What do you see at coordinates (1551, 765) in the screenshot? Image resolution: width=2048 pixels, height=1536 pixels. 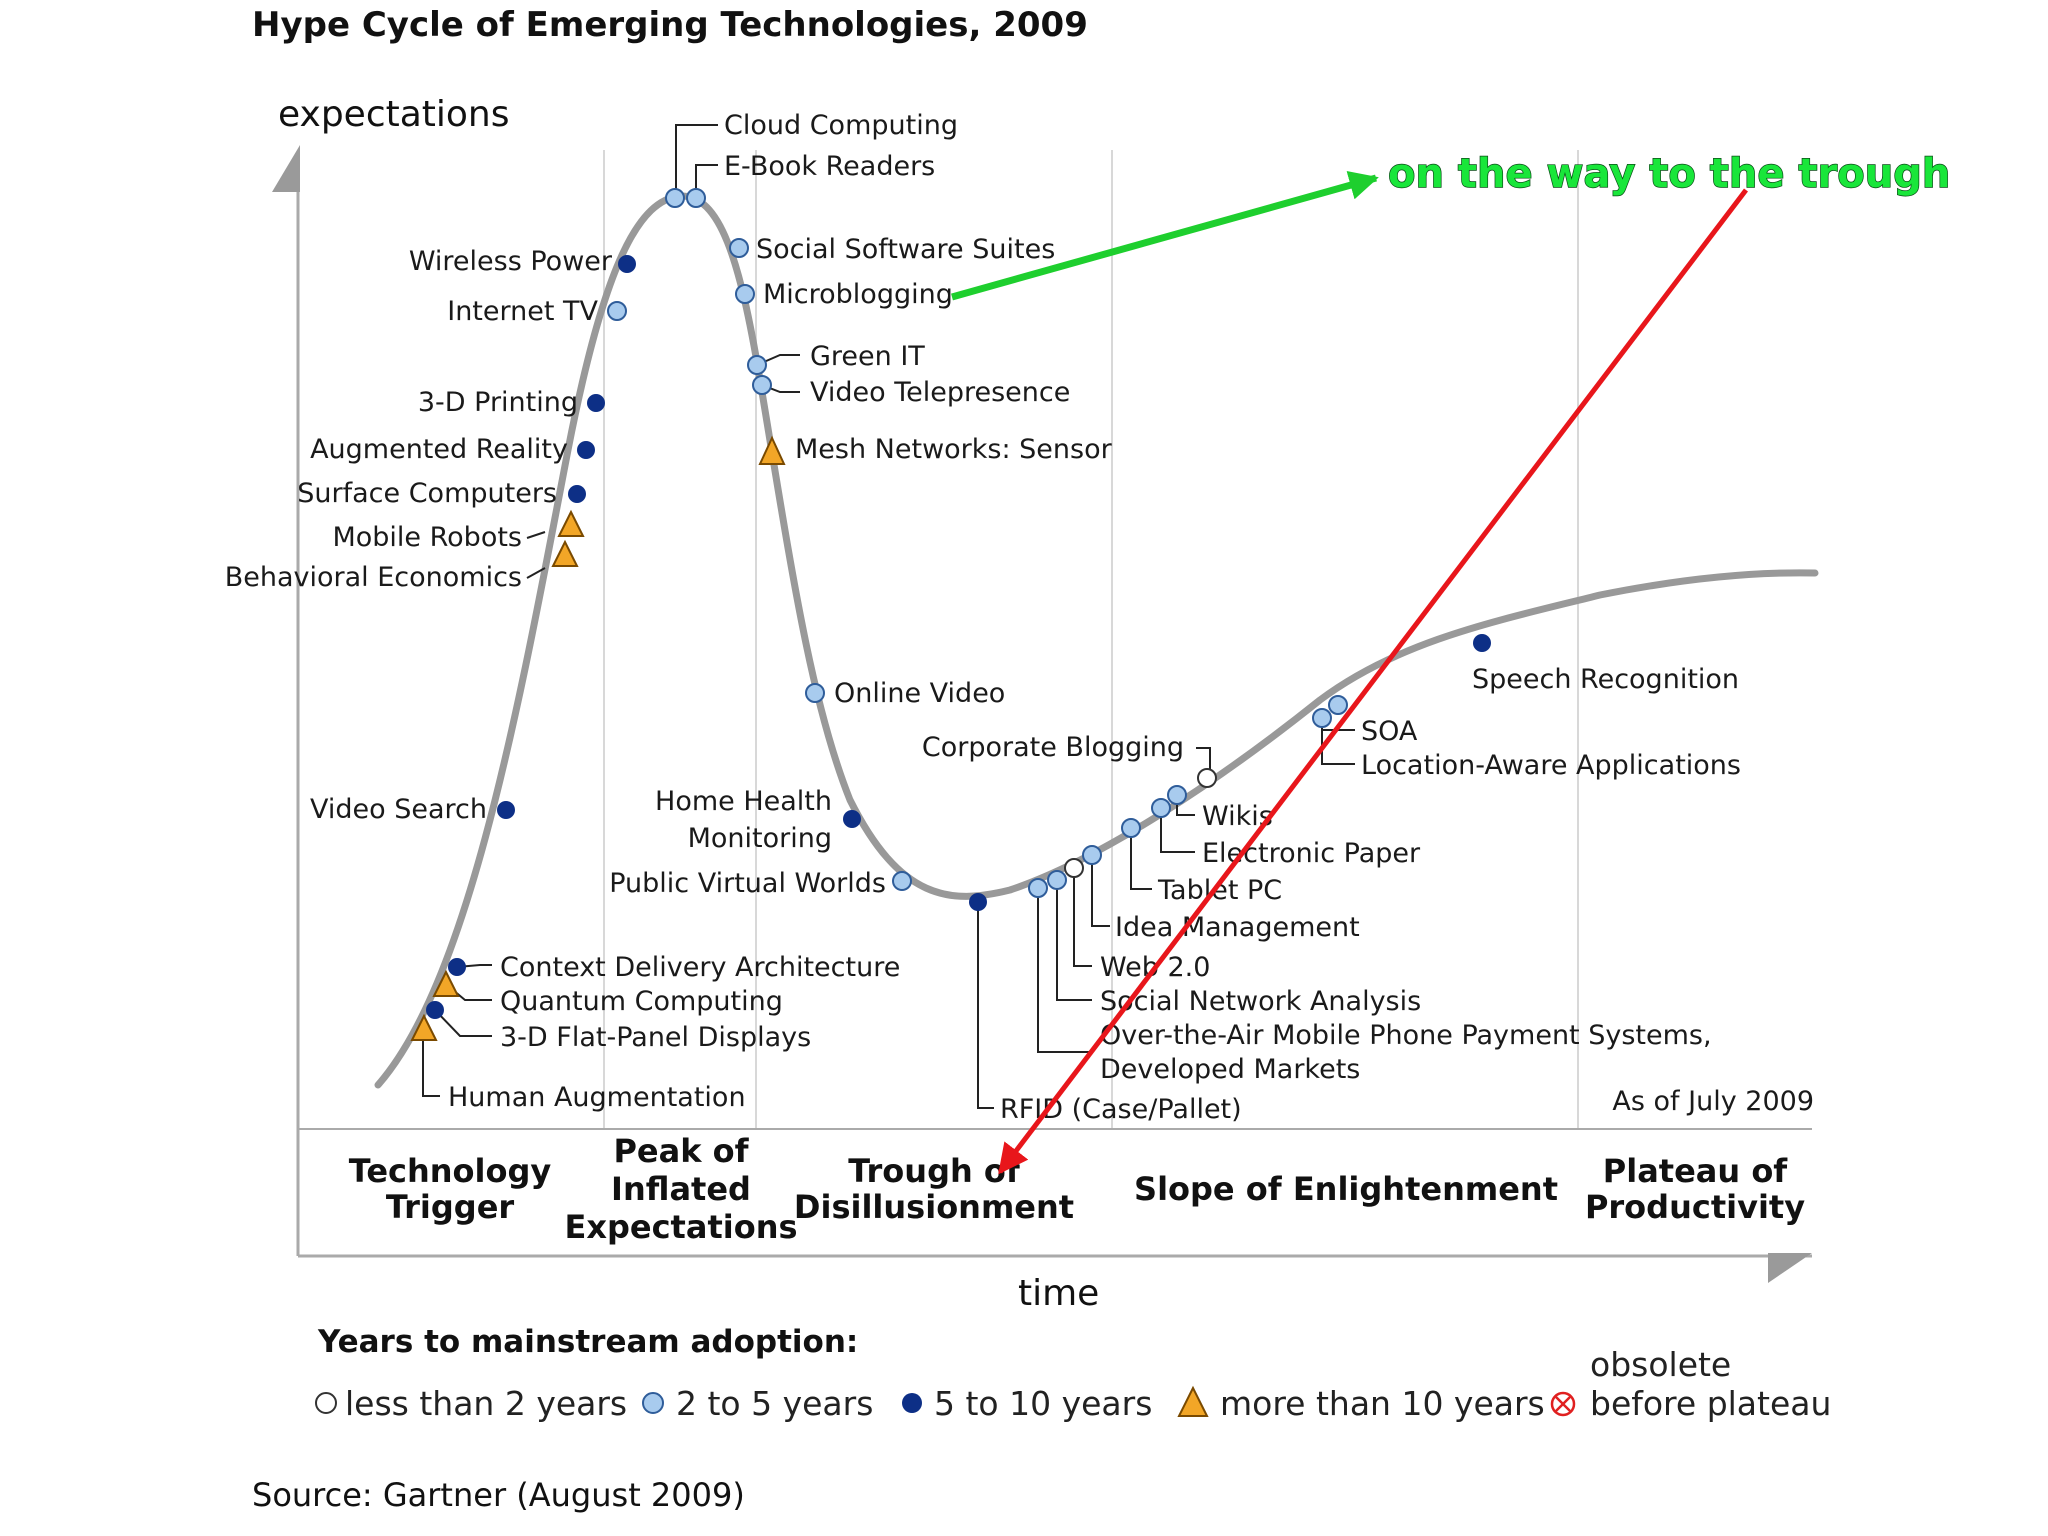 I see `label-location-aware: Location-Aware Applications` at bounding box center [1551, 765].